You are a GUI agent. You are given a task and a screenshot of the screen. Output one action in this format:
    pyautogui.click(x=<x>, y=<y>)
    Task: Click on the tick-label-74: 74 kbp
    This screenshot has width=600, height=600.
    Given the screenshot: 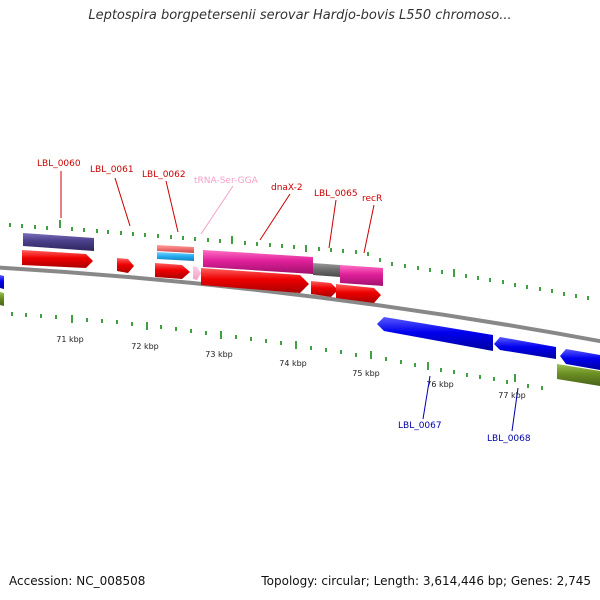 What is the action you would take?
    pyautogui.click(x=293, y=363)
    